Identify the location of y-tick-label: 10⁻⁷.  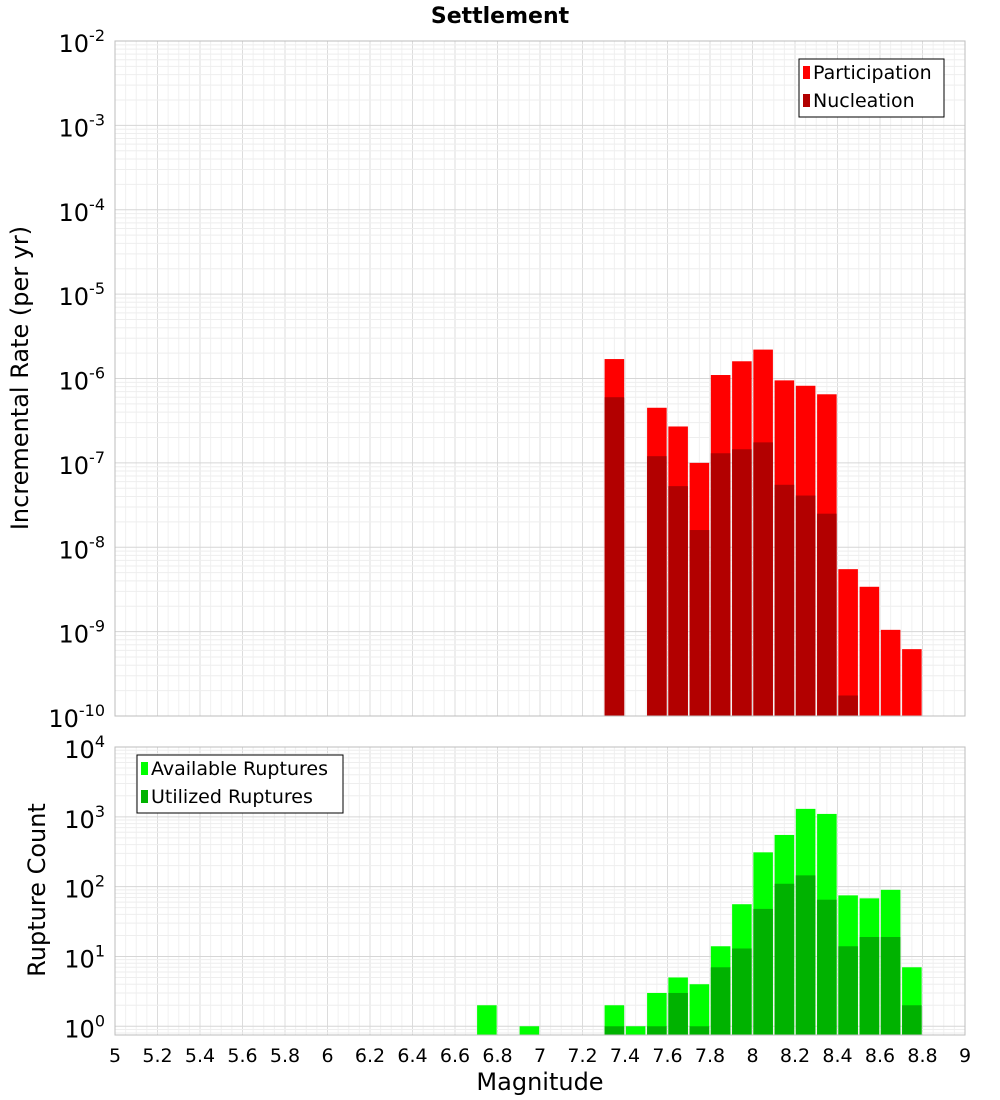
(82, 464).